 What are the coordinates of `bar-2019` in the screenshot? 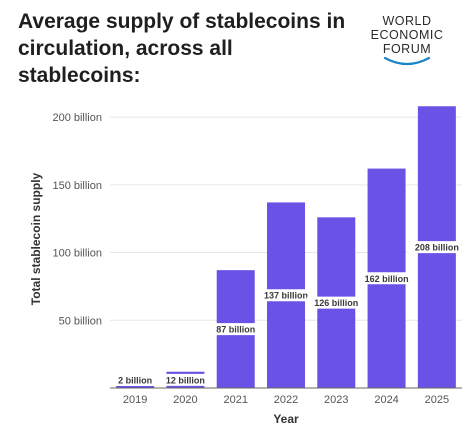 It's located at (135, 386).